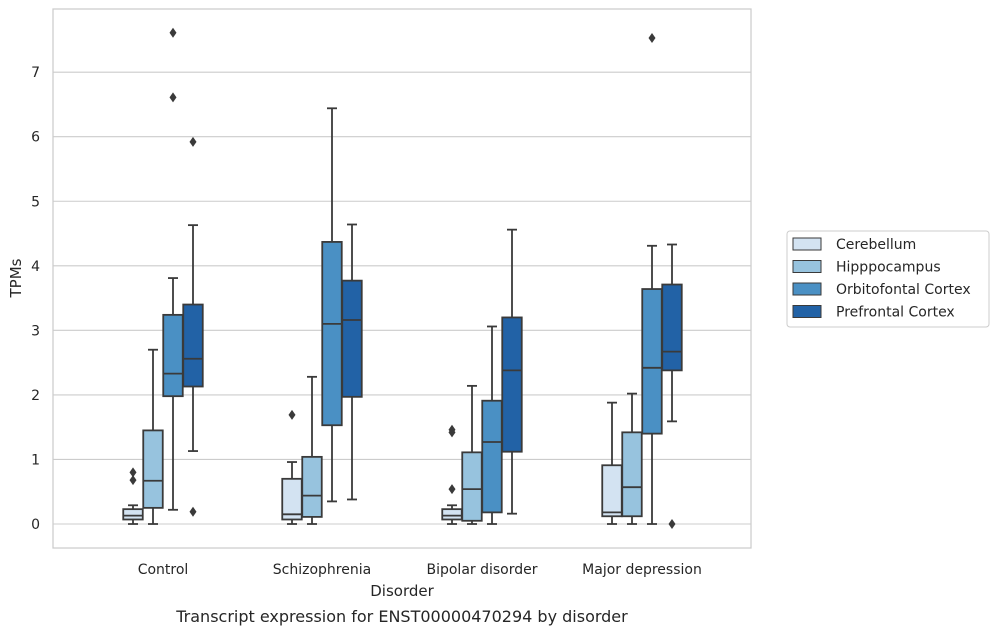  I want to click on x-tick-label-control: Control, so click(163, 570).